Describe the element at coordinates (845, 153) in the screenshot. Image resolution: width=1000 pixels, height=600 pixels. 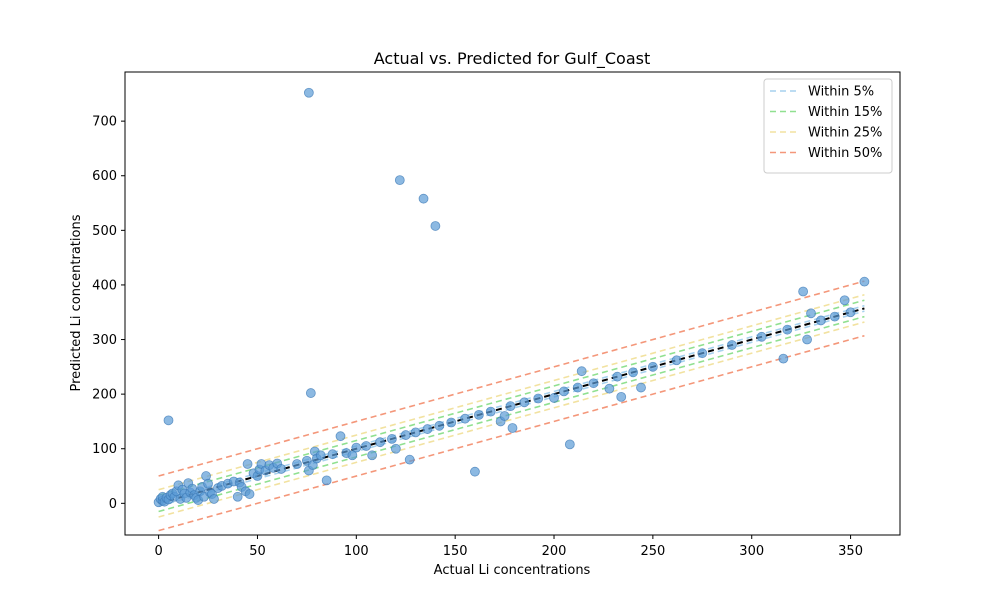
I see `legend-label: Within 50%` at that location.